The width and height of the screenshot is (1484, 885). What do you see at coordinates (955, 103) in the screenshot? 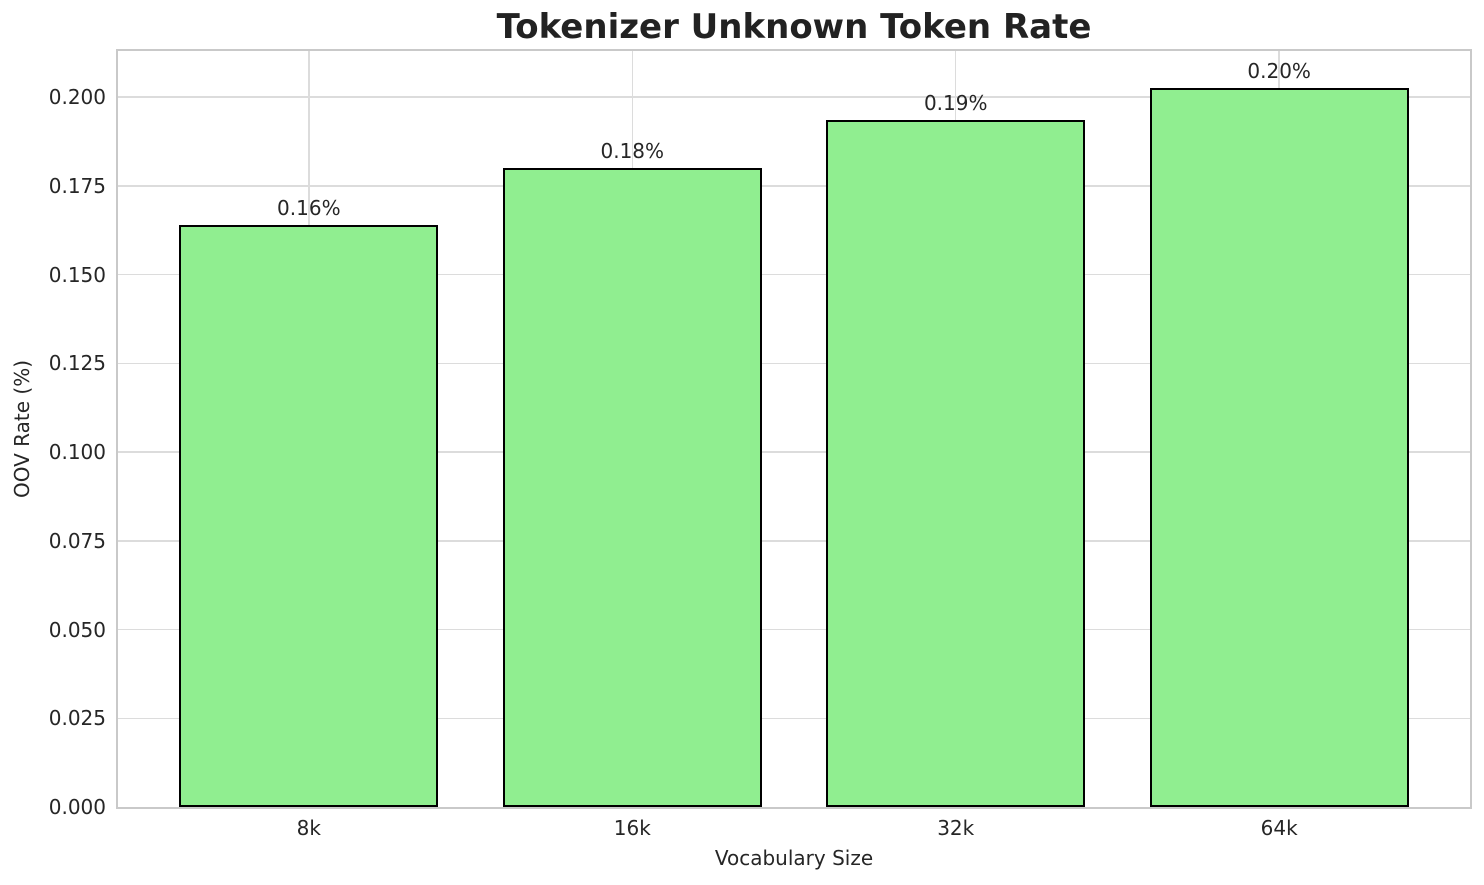
I see `bar-value-label: 0.19%` at bounding box center [955, 103].